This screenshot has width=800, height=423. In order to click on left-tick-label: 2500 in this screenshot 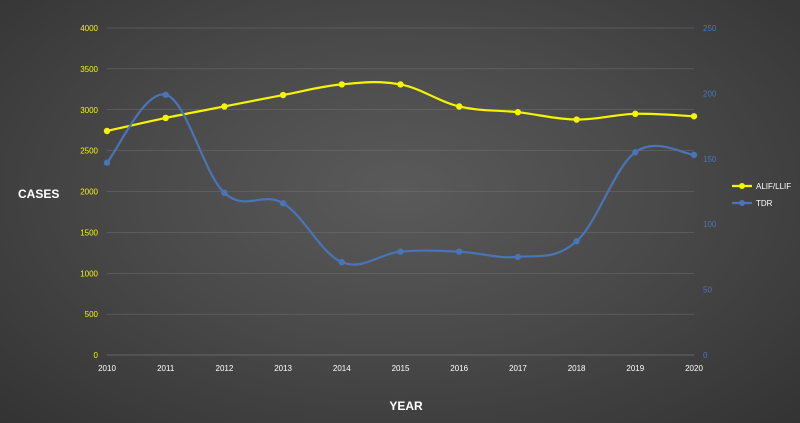, I will do `click(89, 151)`.